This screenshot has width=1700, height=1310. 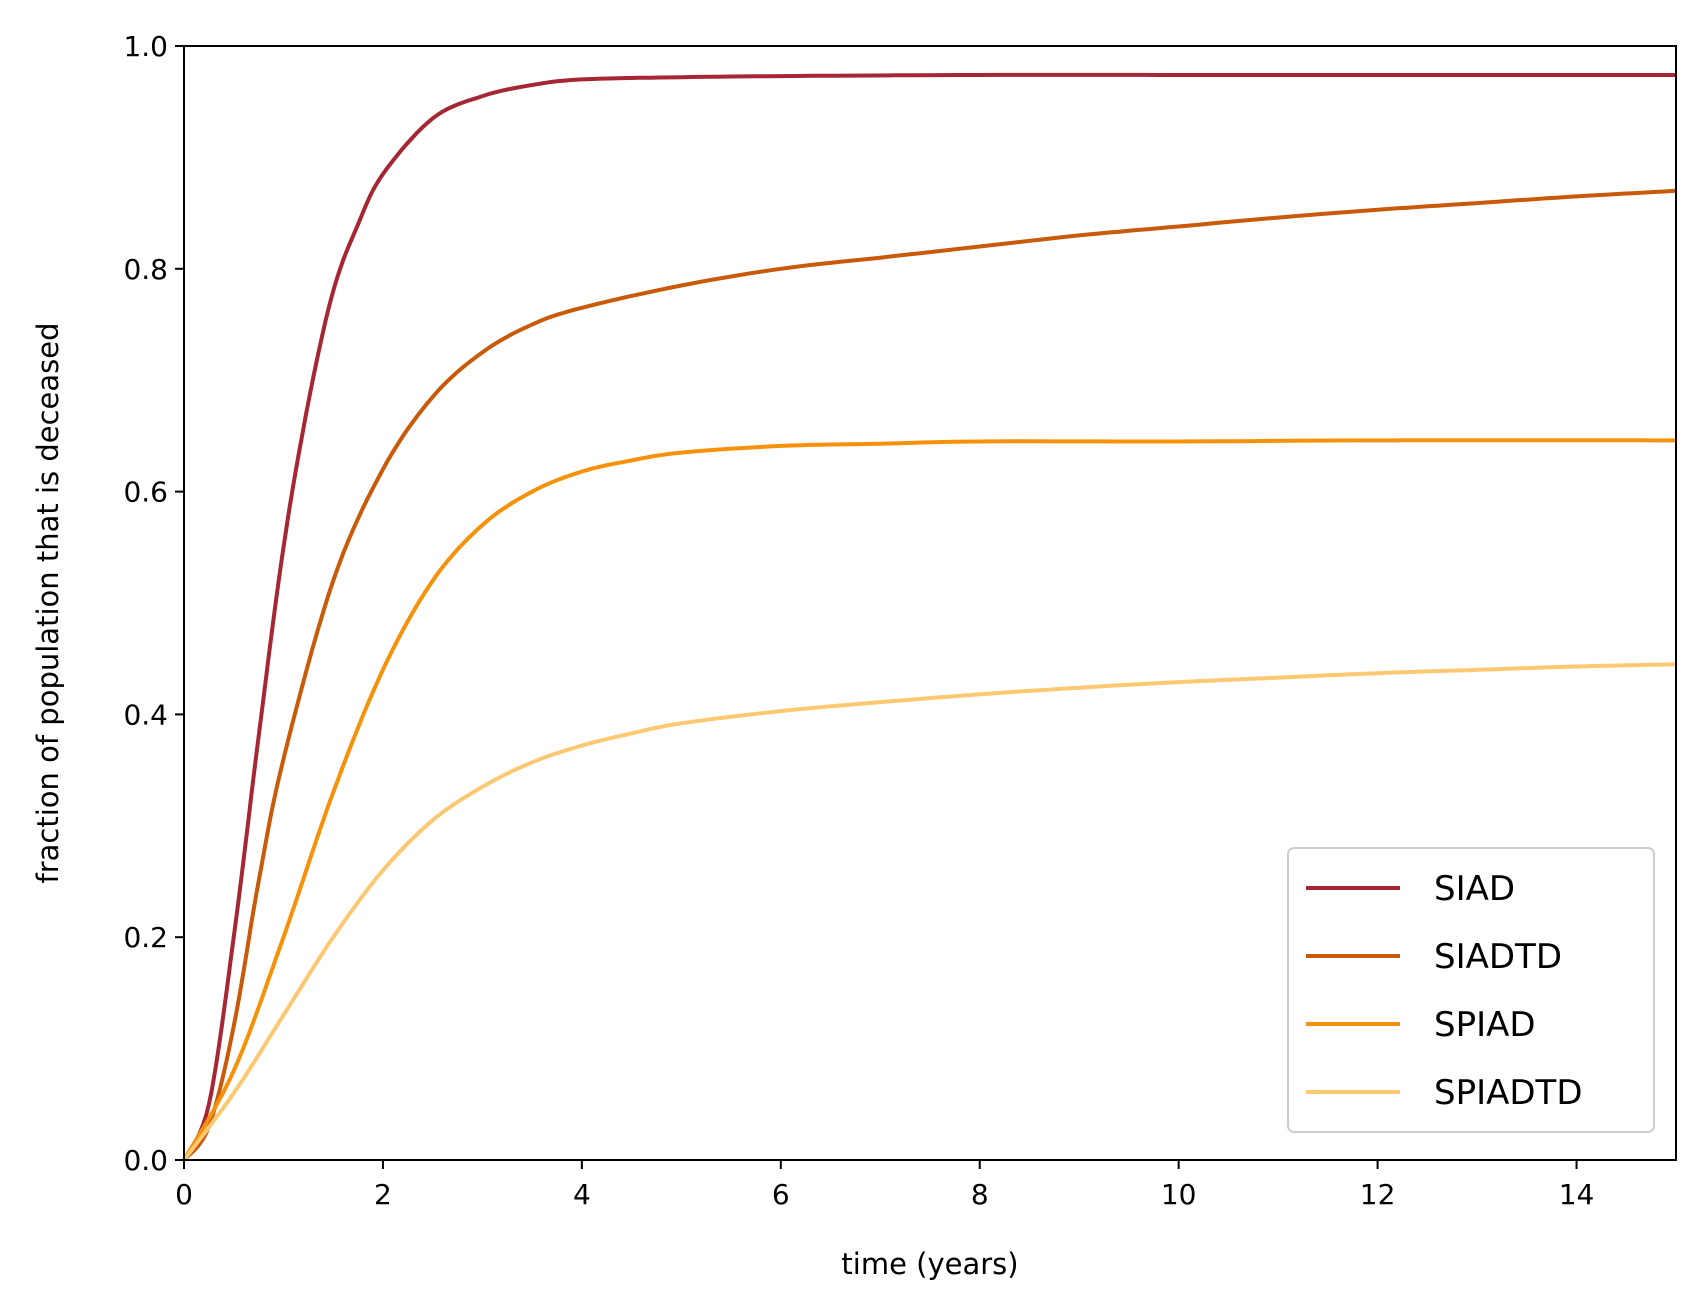 I want to click on y-tick-label: 0.0, so click(x=145, y=1160).